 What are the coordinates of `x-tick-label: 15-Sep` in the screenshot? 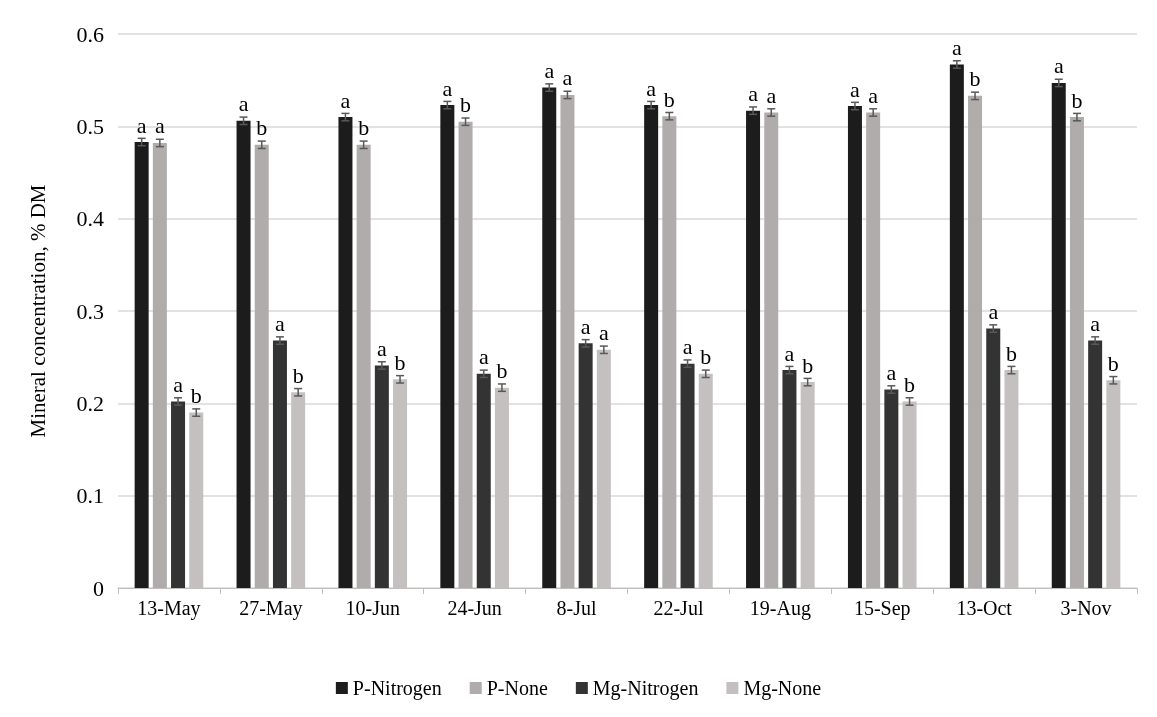 It's located at (882, 608).